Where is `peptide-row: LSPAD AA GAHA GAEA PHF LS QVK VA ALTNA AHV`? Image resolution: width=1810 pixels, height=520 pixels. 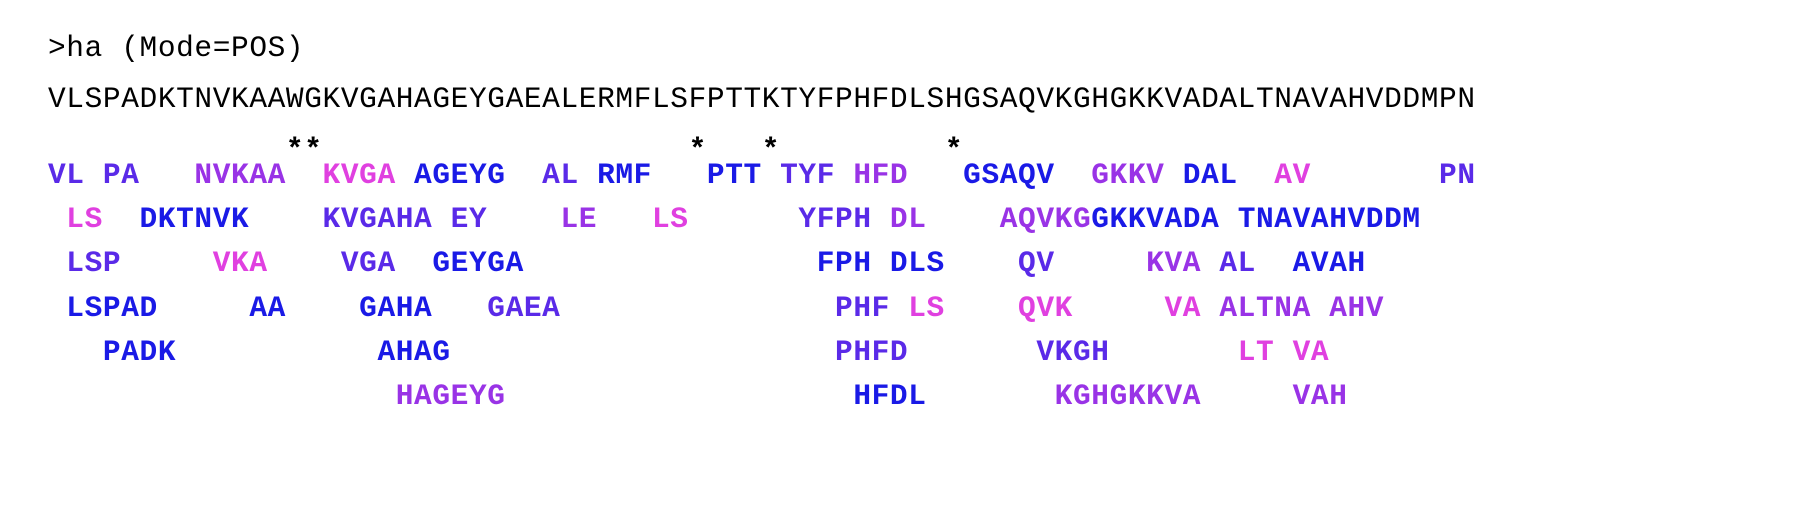 peptide-row: LSPAD AA GAHA GAEA PHF LS QVK VA ALTNA AHV is located at coordinates (905, 308).